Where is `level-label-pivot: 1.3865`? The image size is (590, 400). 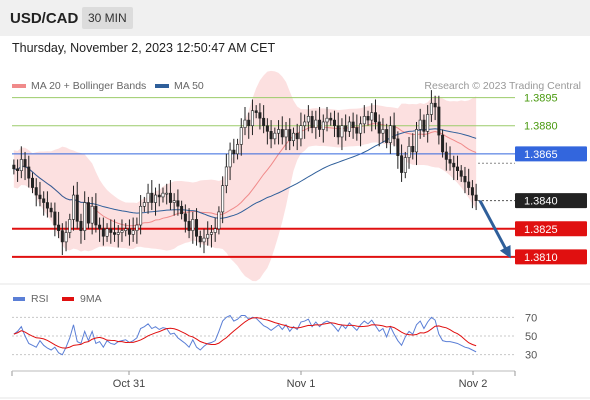
level-label-pivot: 1.3865 is located at coordinates (541, 155).